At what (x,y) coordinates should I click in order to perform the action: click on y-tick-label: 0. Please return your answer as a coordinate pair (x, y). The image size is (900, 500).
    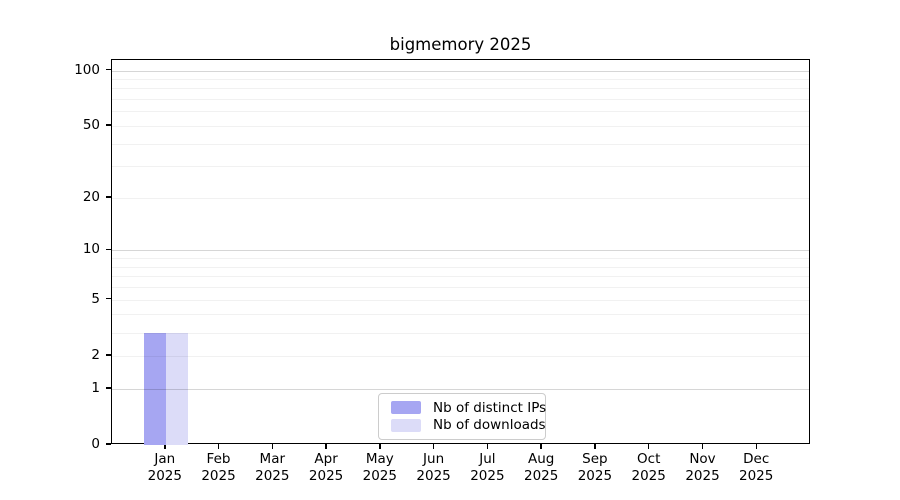
    Looking at the image, I should click on (95, 444).